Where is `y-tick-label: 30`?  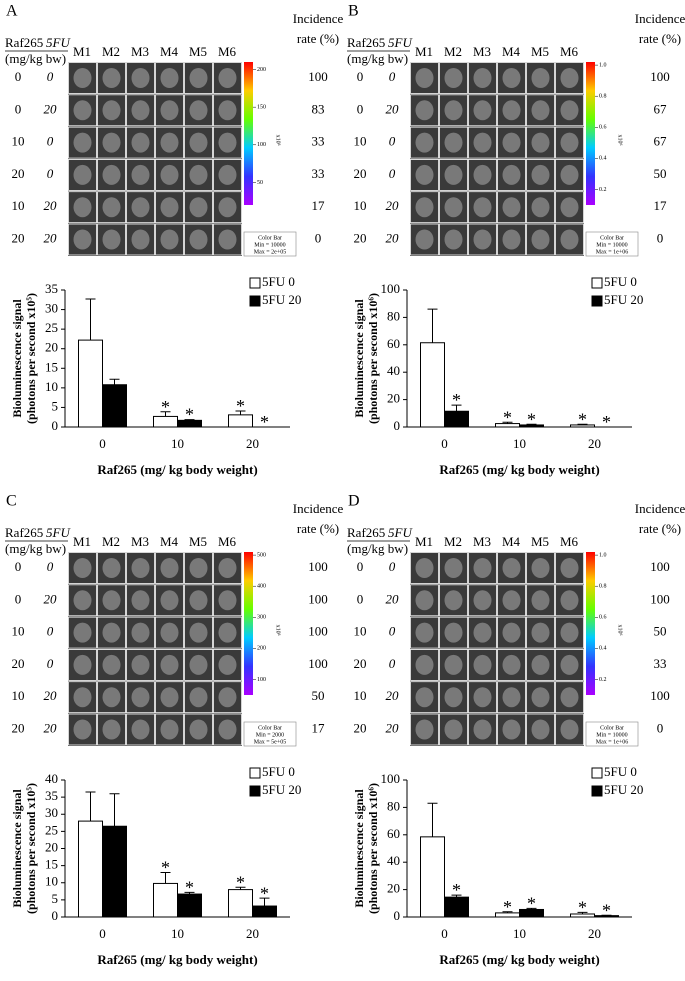 y-tick-label: 30 is located at coordinates (51, 812).